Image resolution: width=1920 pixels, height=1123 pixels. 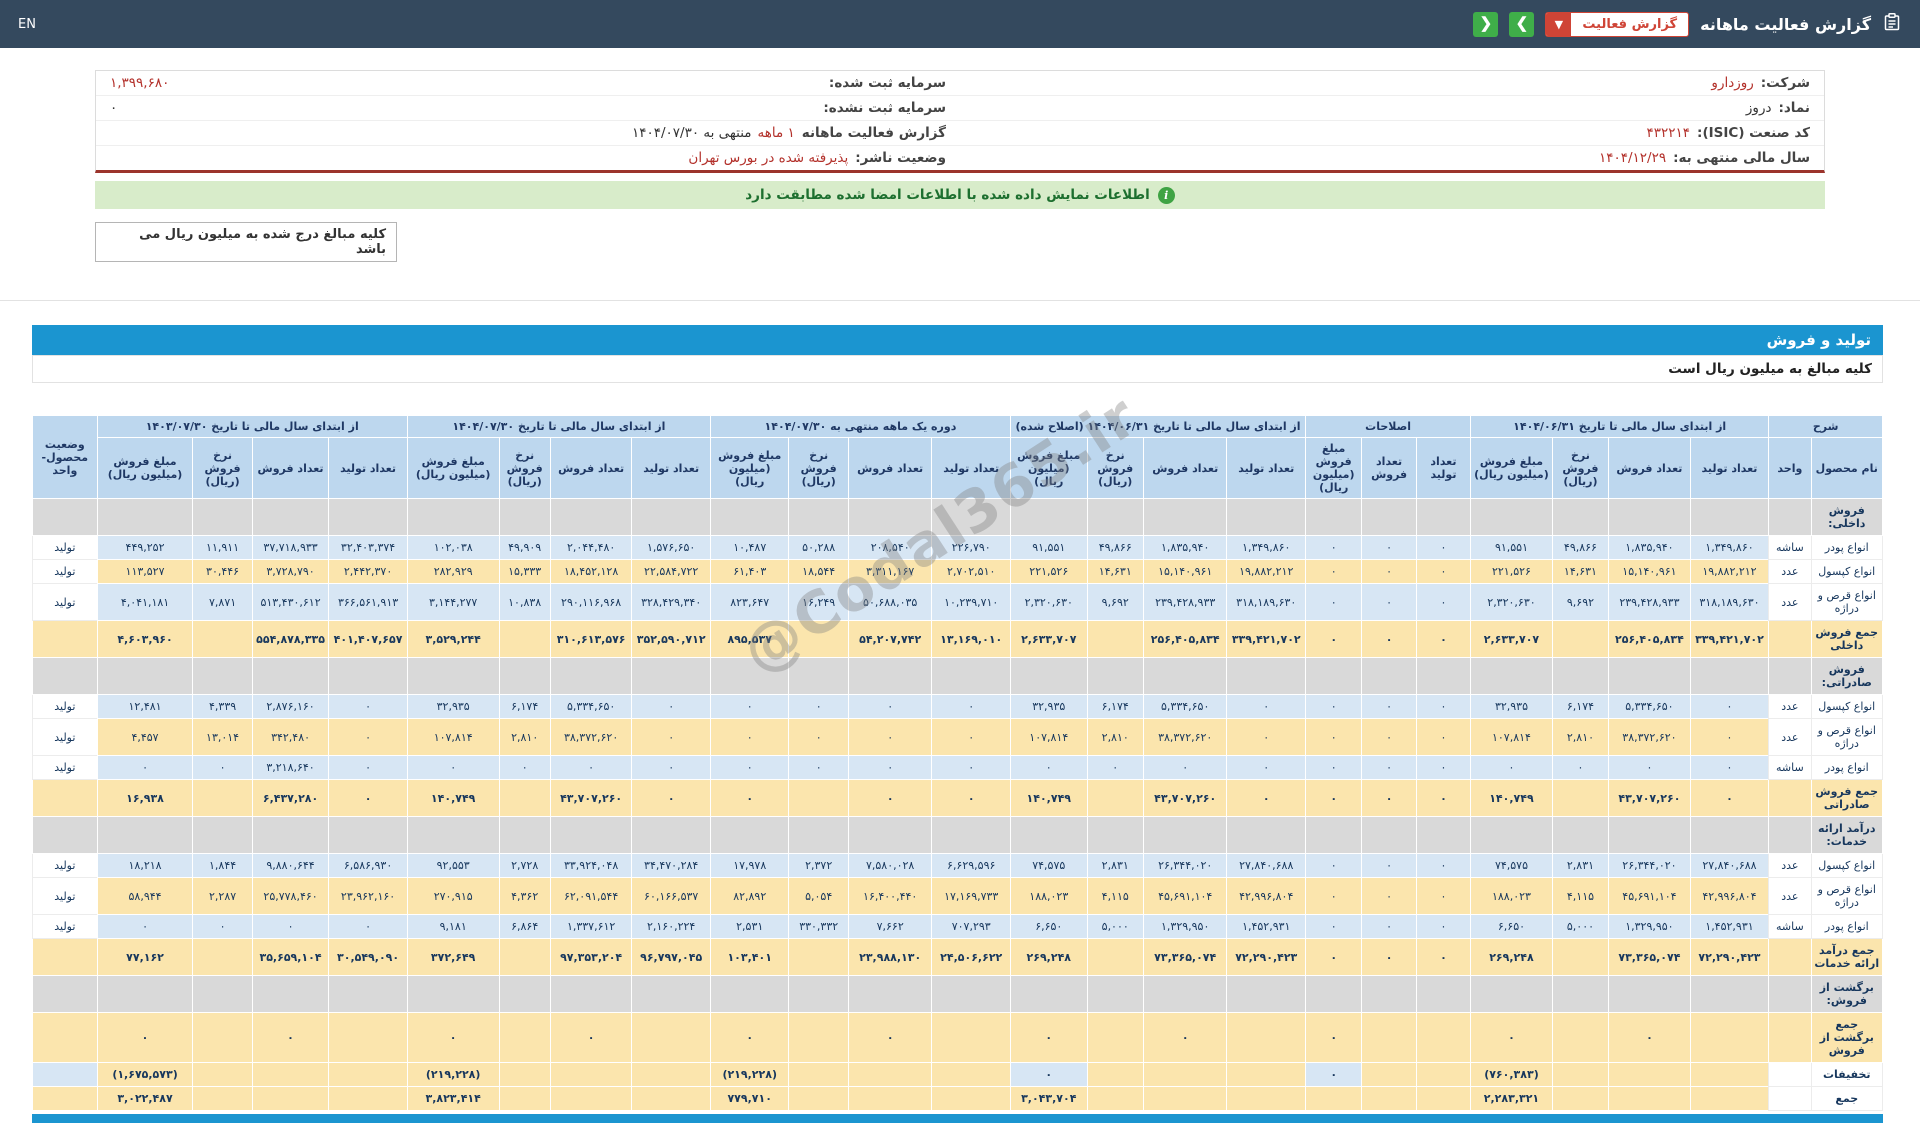 What do you see at coordinates (884, 108) in the screenshot?
I see `info-label: سرمایه ثبت نشده:` at bounding box center [884, 108].